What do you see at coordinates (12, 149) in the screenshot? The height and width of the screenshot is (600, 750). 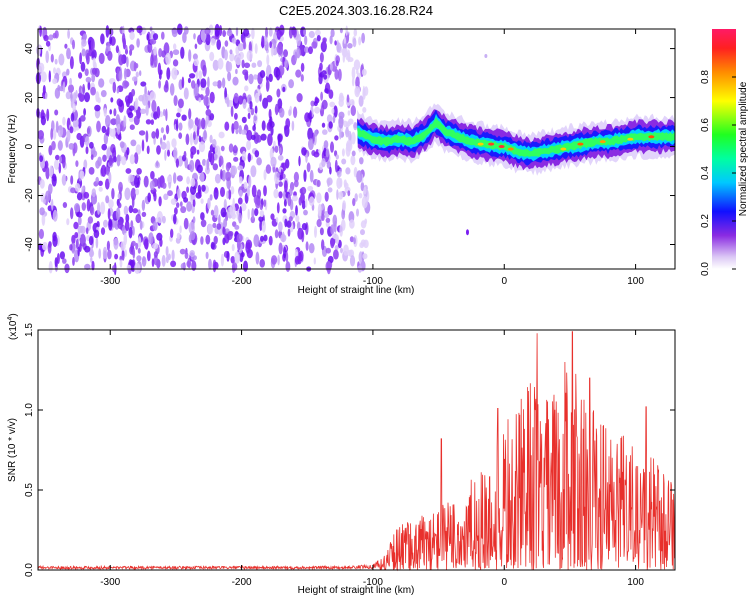 I see `spectrogram-y-axis-label: Frequency (Hz)` at bounding box center [12, 149].